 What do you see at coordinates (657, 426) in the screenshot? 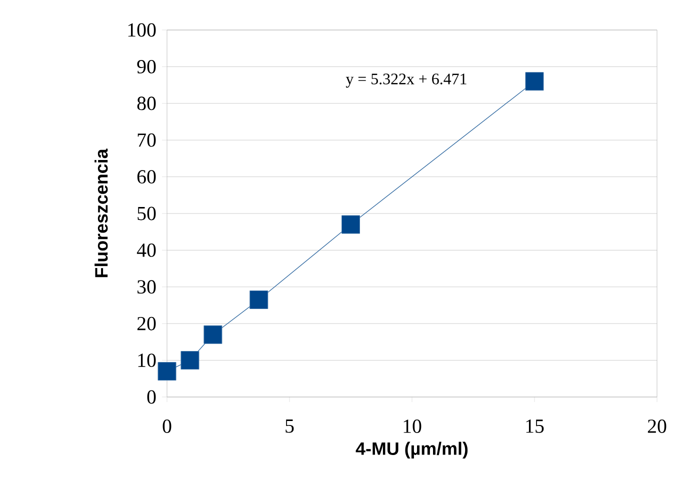
I see `x-tick-label: 20` at bounding box center [657, 426].